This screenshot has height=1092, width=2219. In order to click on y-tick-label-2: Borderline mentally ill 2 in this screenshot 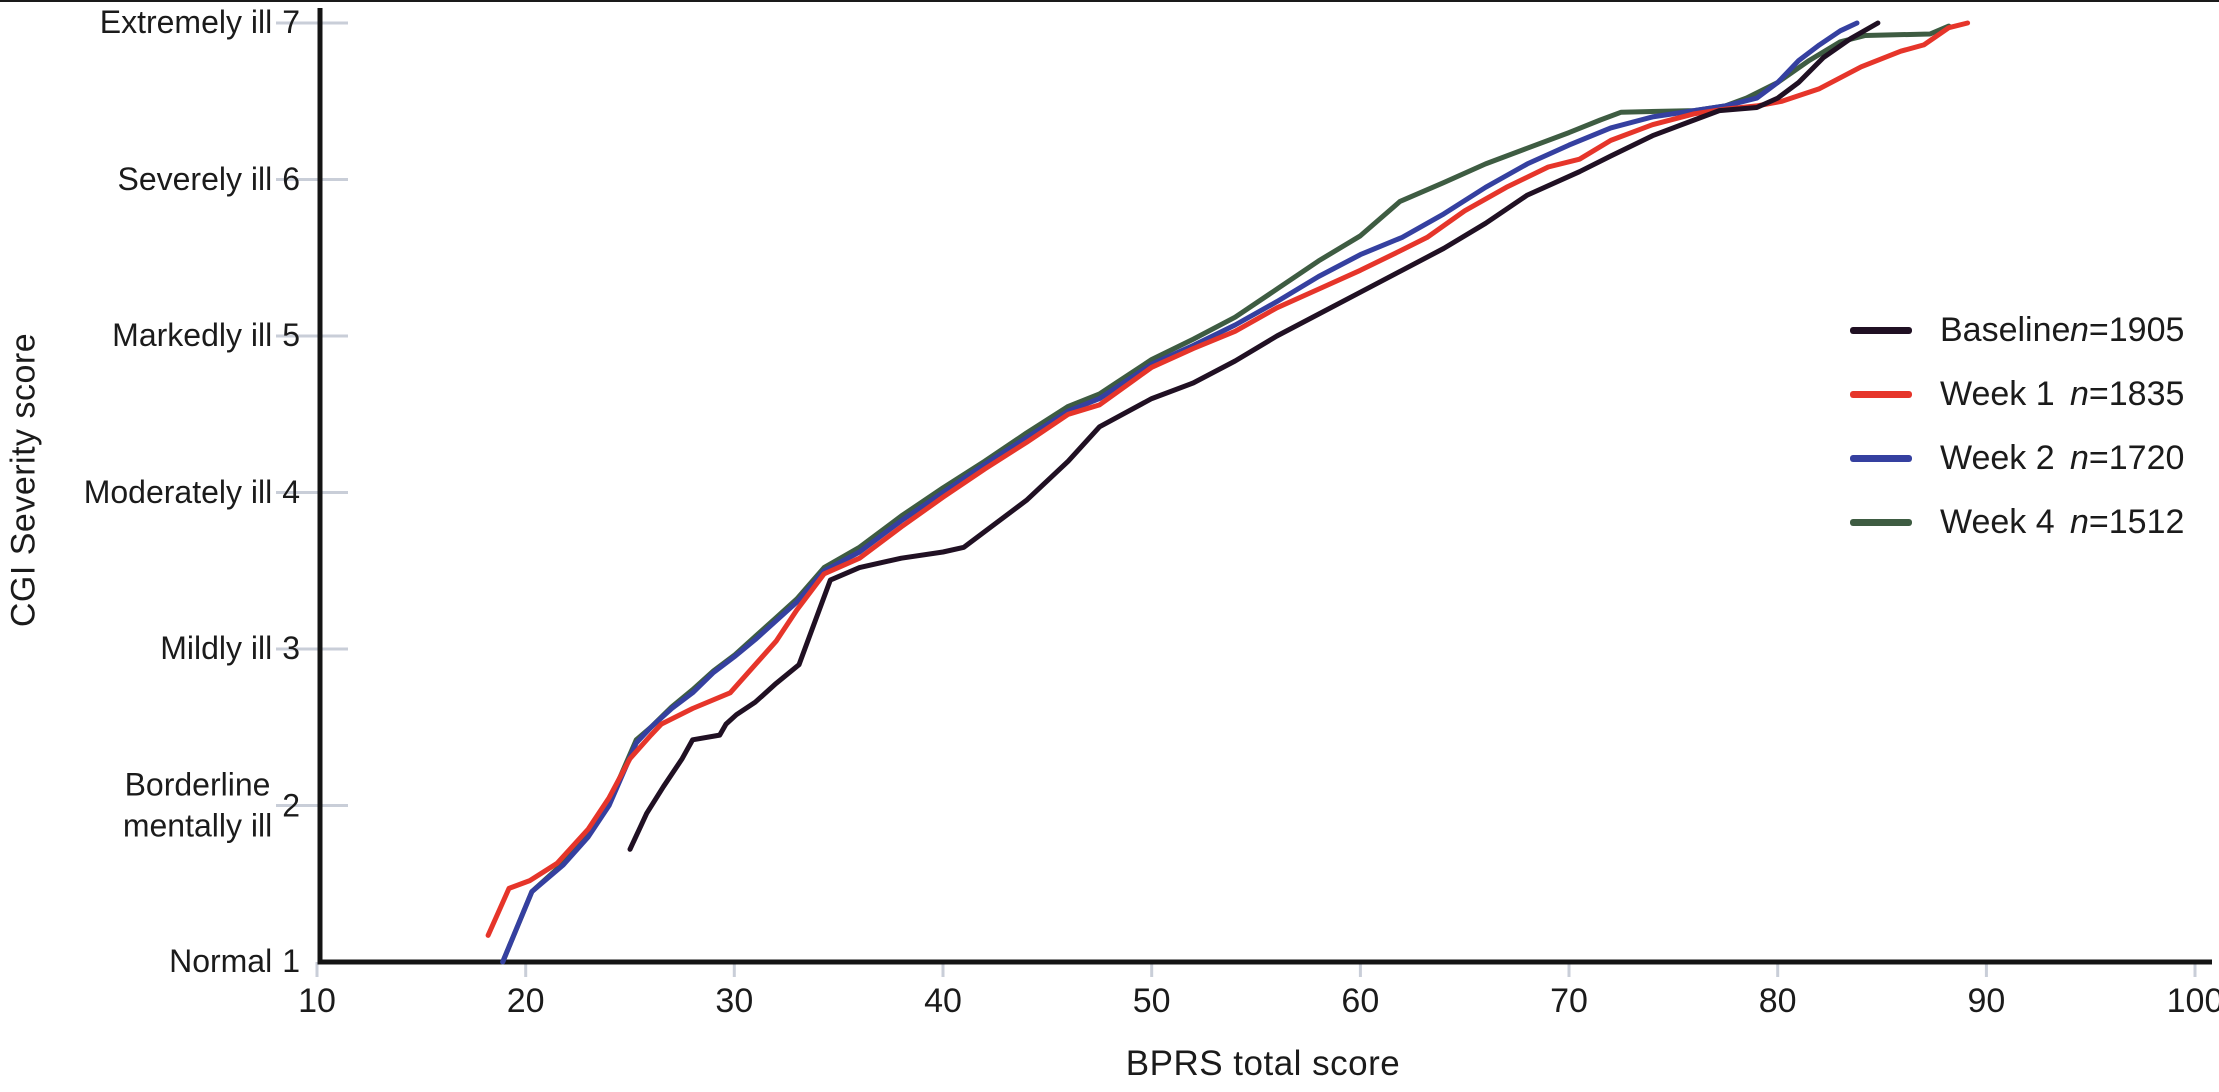, I will do `click(150, 805)`.